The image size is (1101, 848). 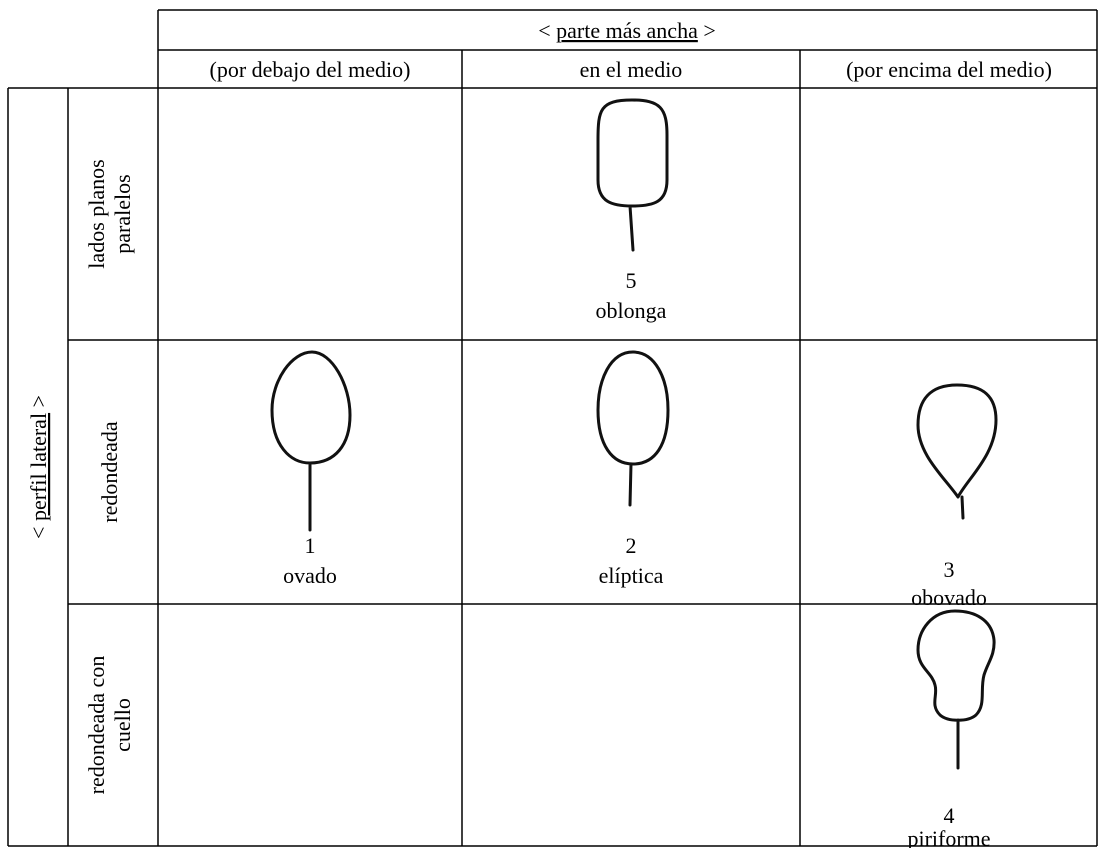 I want to click on column-header: (por debajo del medio), so click(x=310, y=69).